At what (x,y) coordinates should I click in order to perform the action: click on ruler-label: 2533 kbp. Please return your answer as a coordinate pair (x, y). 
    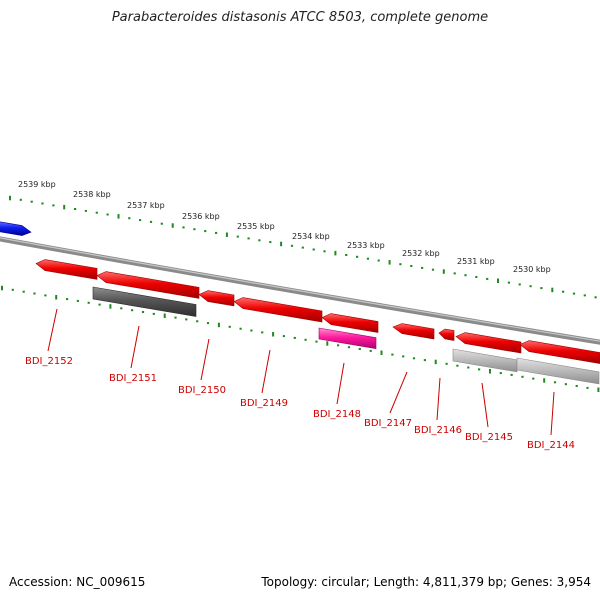
    Looking at the image, I should click on (366, 245).